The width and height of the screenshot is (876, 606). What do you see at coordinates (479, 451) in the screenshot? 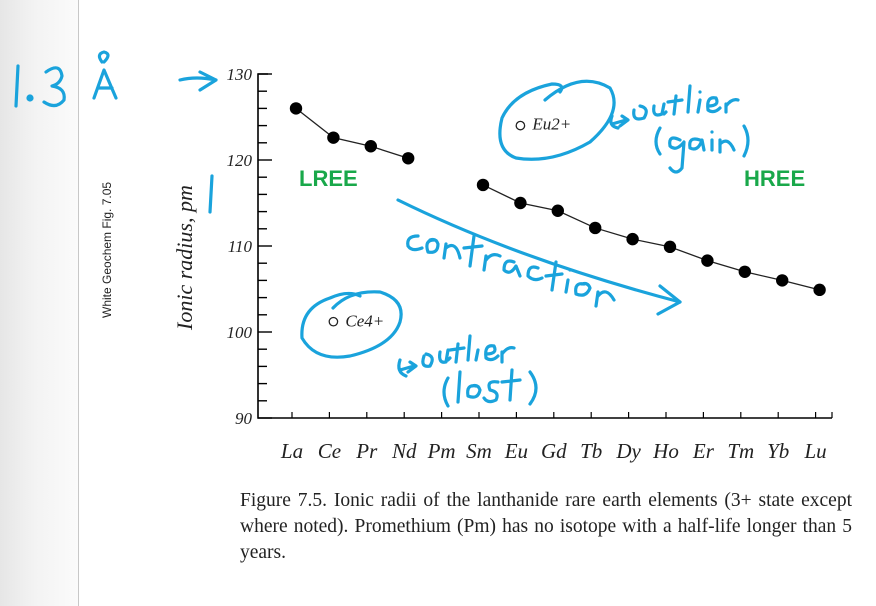
I see `x-tick-label: Sm` at bounding box center [479, 451].